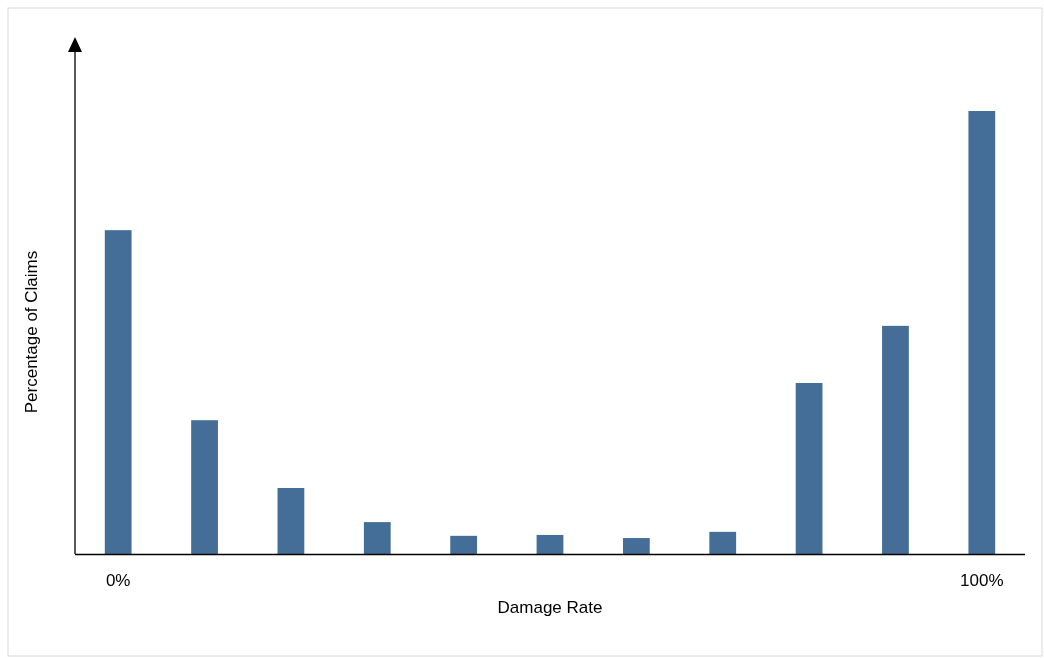  I want to click on x-tick-label: 100%, so click(982, 581).